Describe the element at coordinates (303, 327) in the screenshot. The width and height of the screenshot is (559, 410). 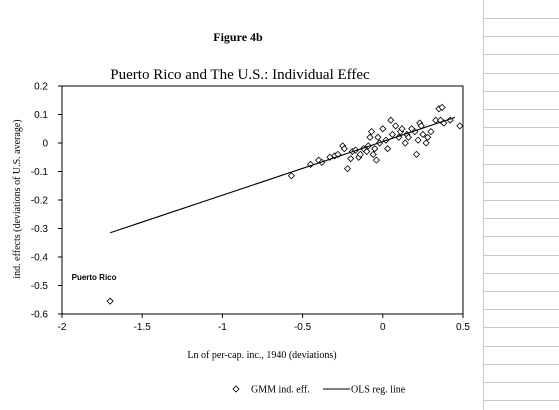
I see `x-tick-label: -0.5` at that location.